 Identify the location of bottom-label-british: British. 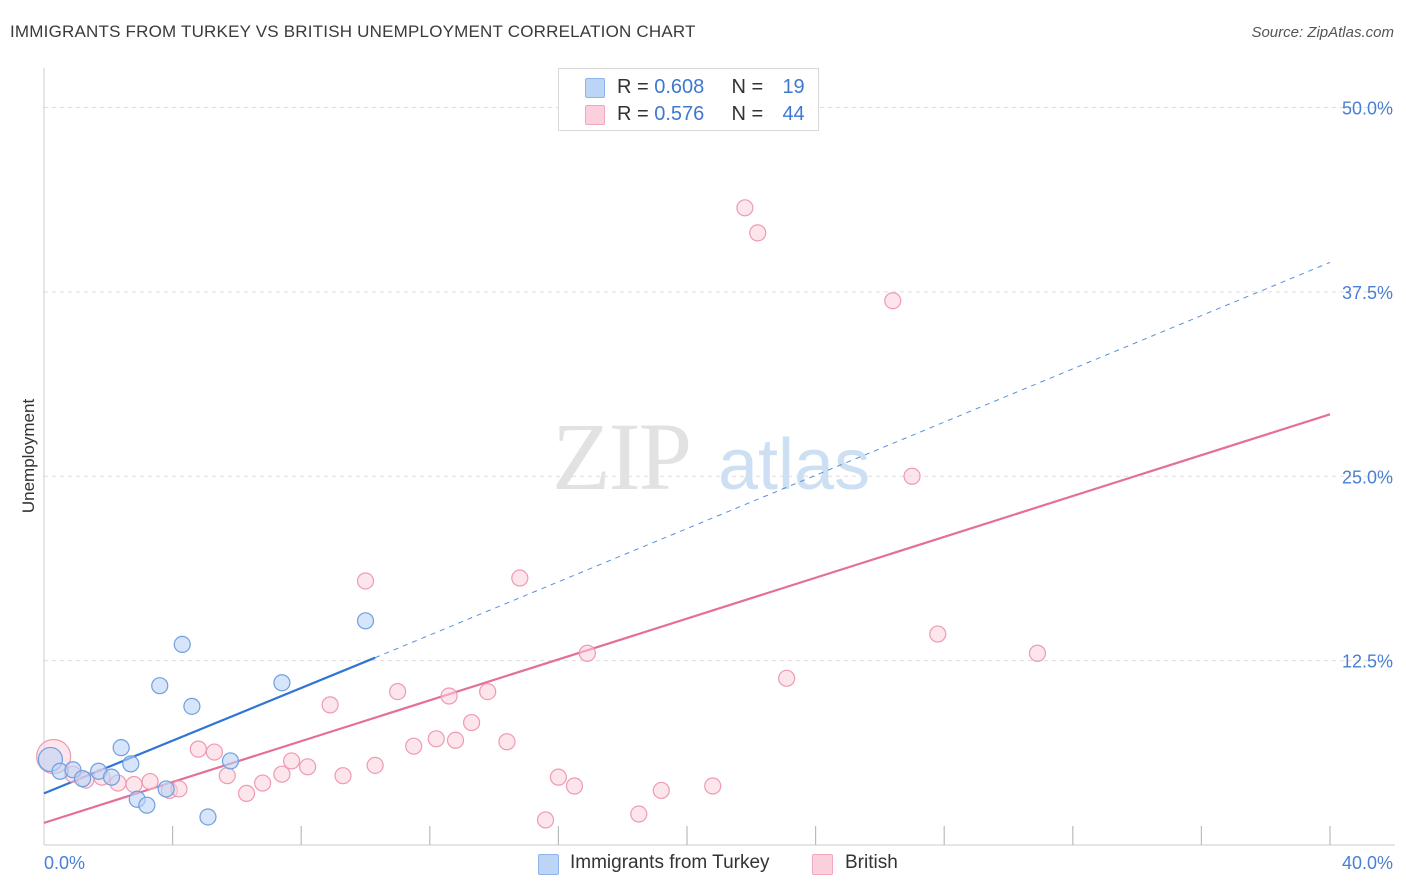
(871, 862).